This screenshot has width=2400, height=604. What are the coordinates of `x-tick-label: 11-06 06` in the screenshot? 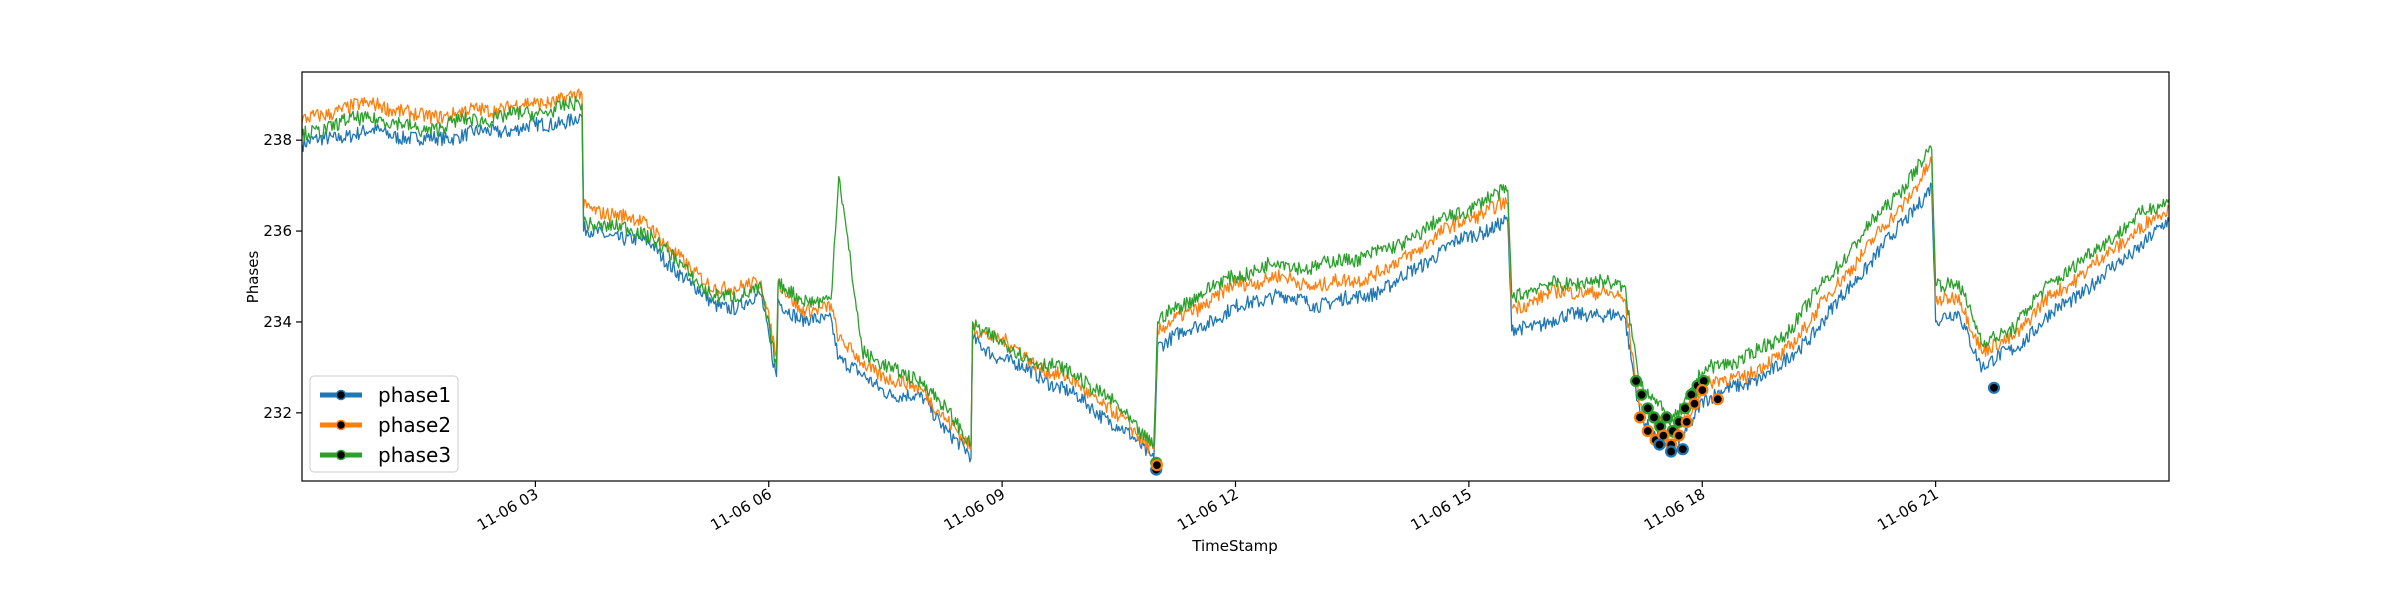 It's located at (740, 509).